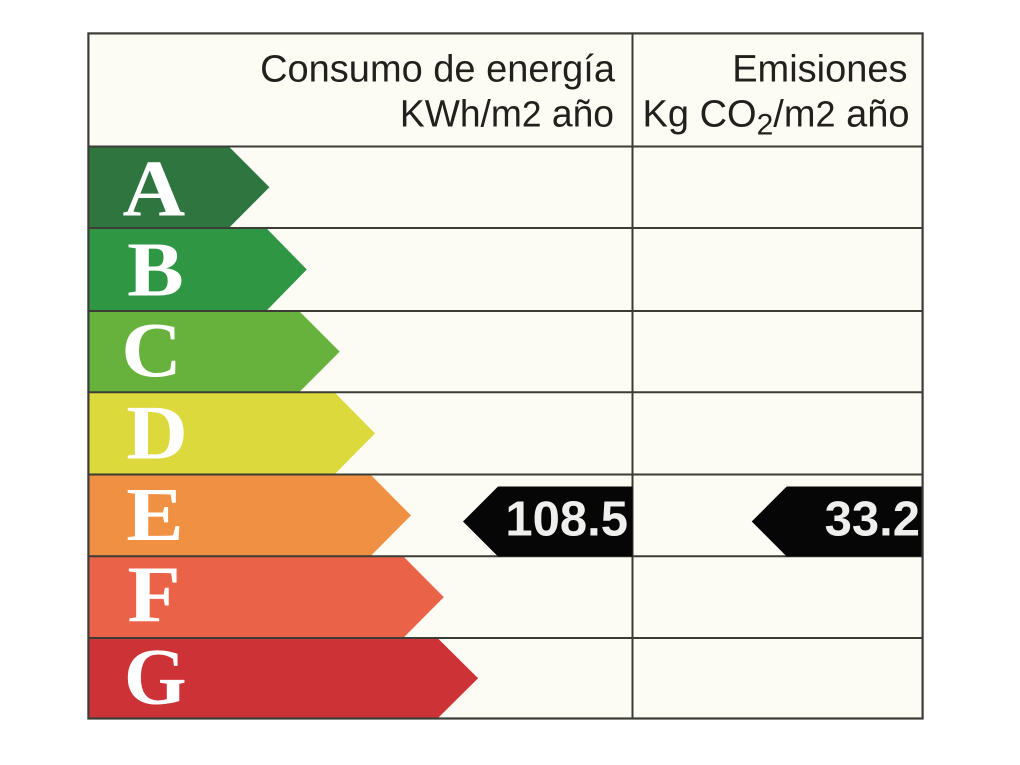 This screenshot has height=765, width=1020. What do you see at coordinates (153, 189) in the screenshot?
I see `svg-text: A` at bounding box center [153, 189].